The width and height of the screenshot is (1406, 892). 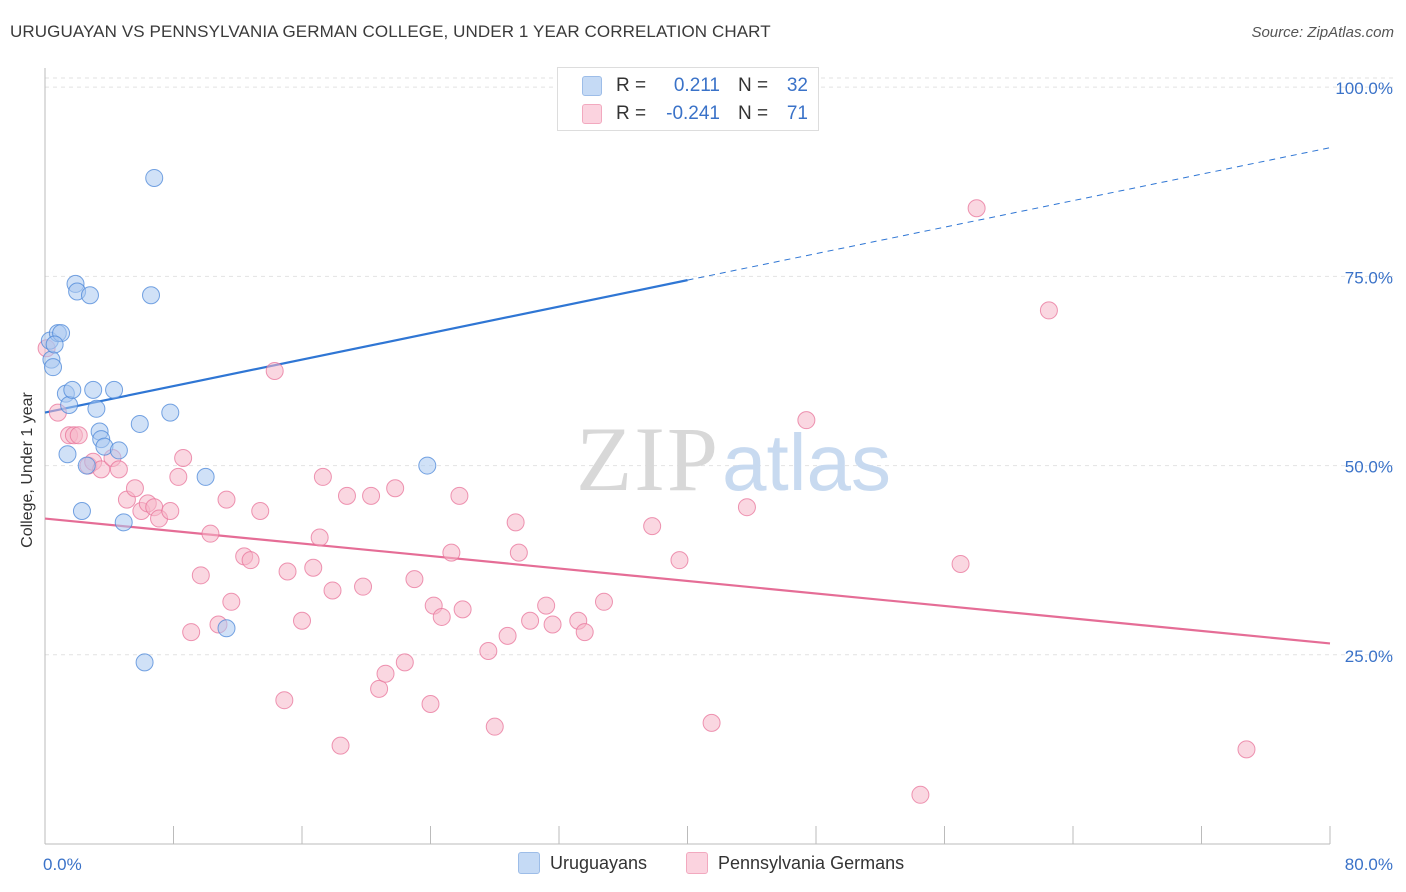 What do you see at coordinates (753, 85) in the screenshot?
I see `legend-n-label: N =` at bounding box center [753, 85].